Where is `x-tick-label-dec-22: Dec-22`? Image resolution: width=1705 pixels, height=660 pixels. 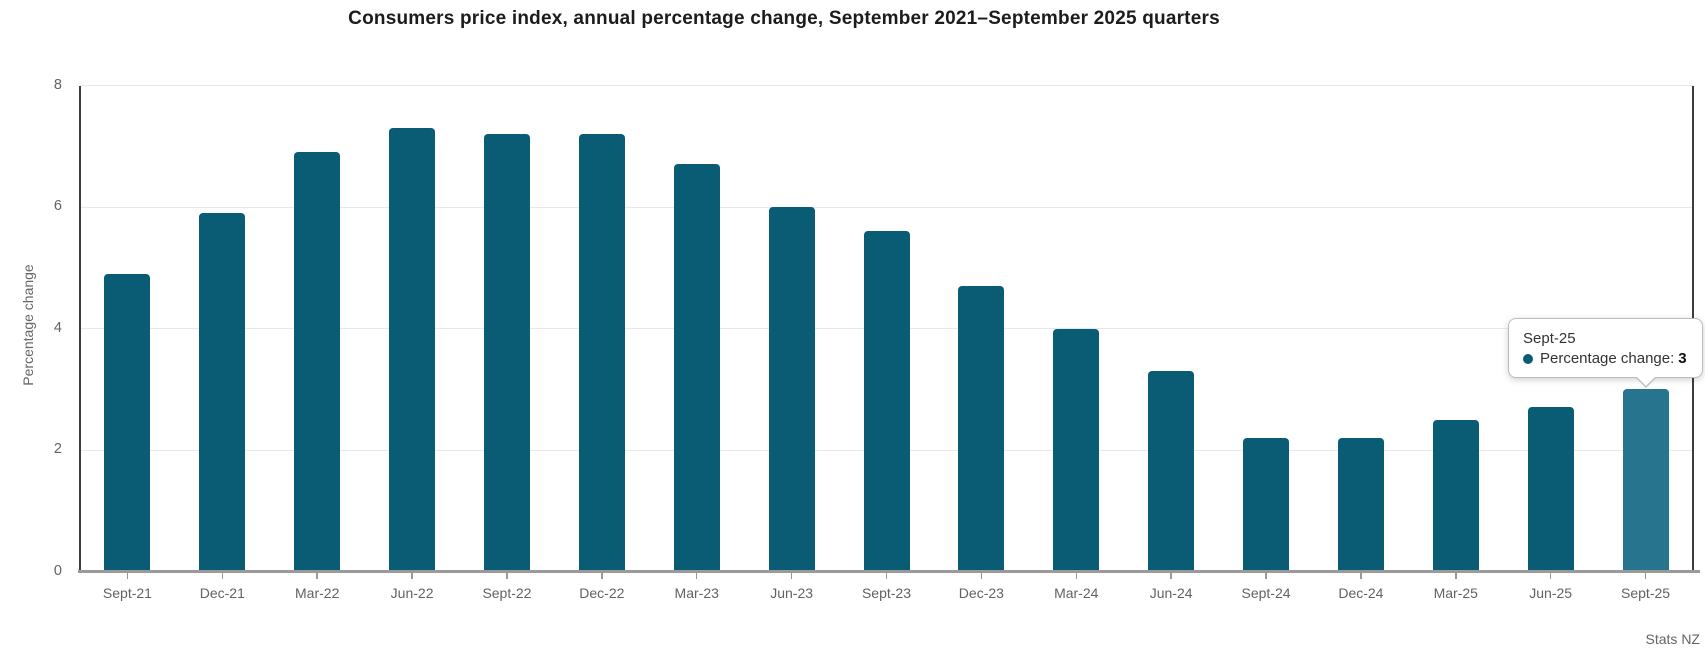 x-tick-label-dec-22: Dec-22 is located at coordinates (602, 593).